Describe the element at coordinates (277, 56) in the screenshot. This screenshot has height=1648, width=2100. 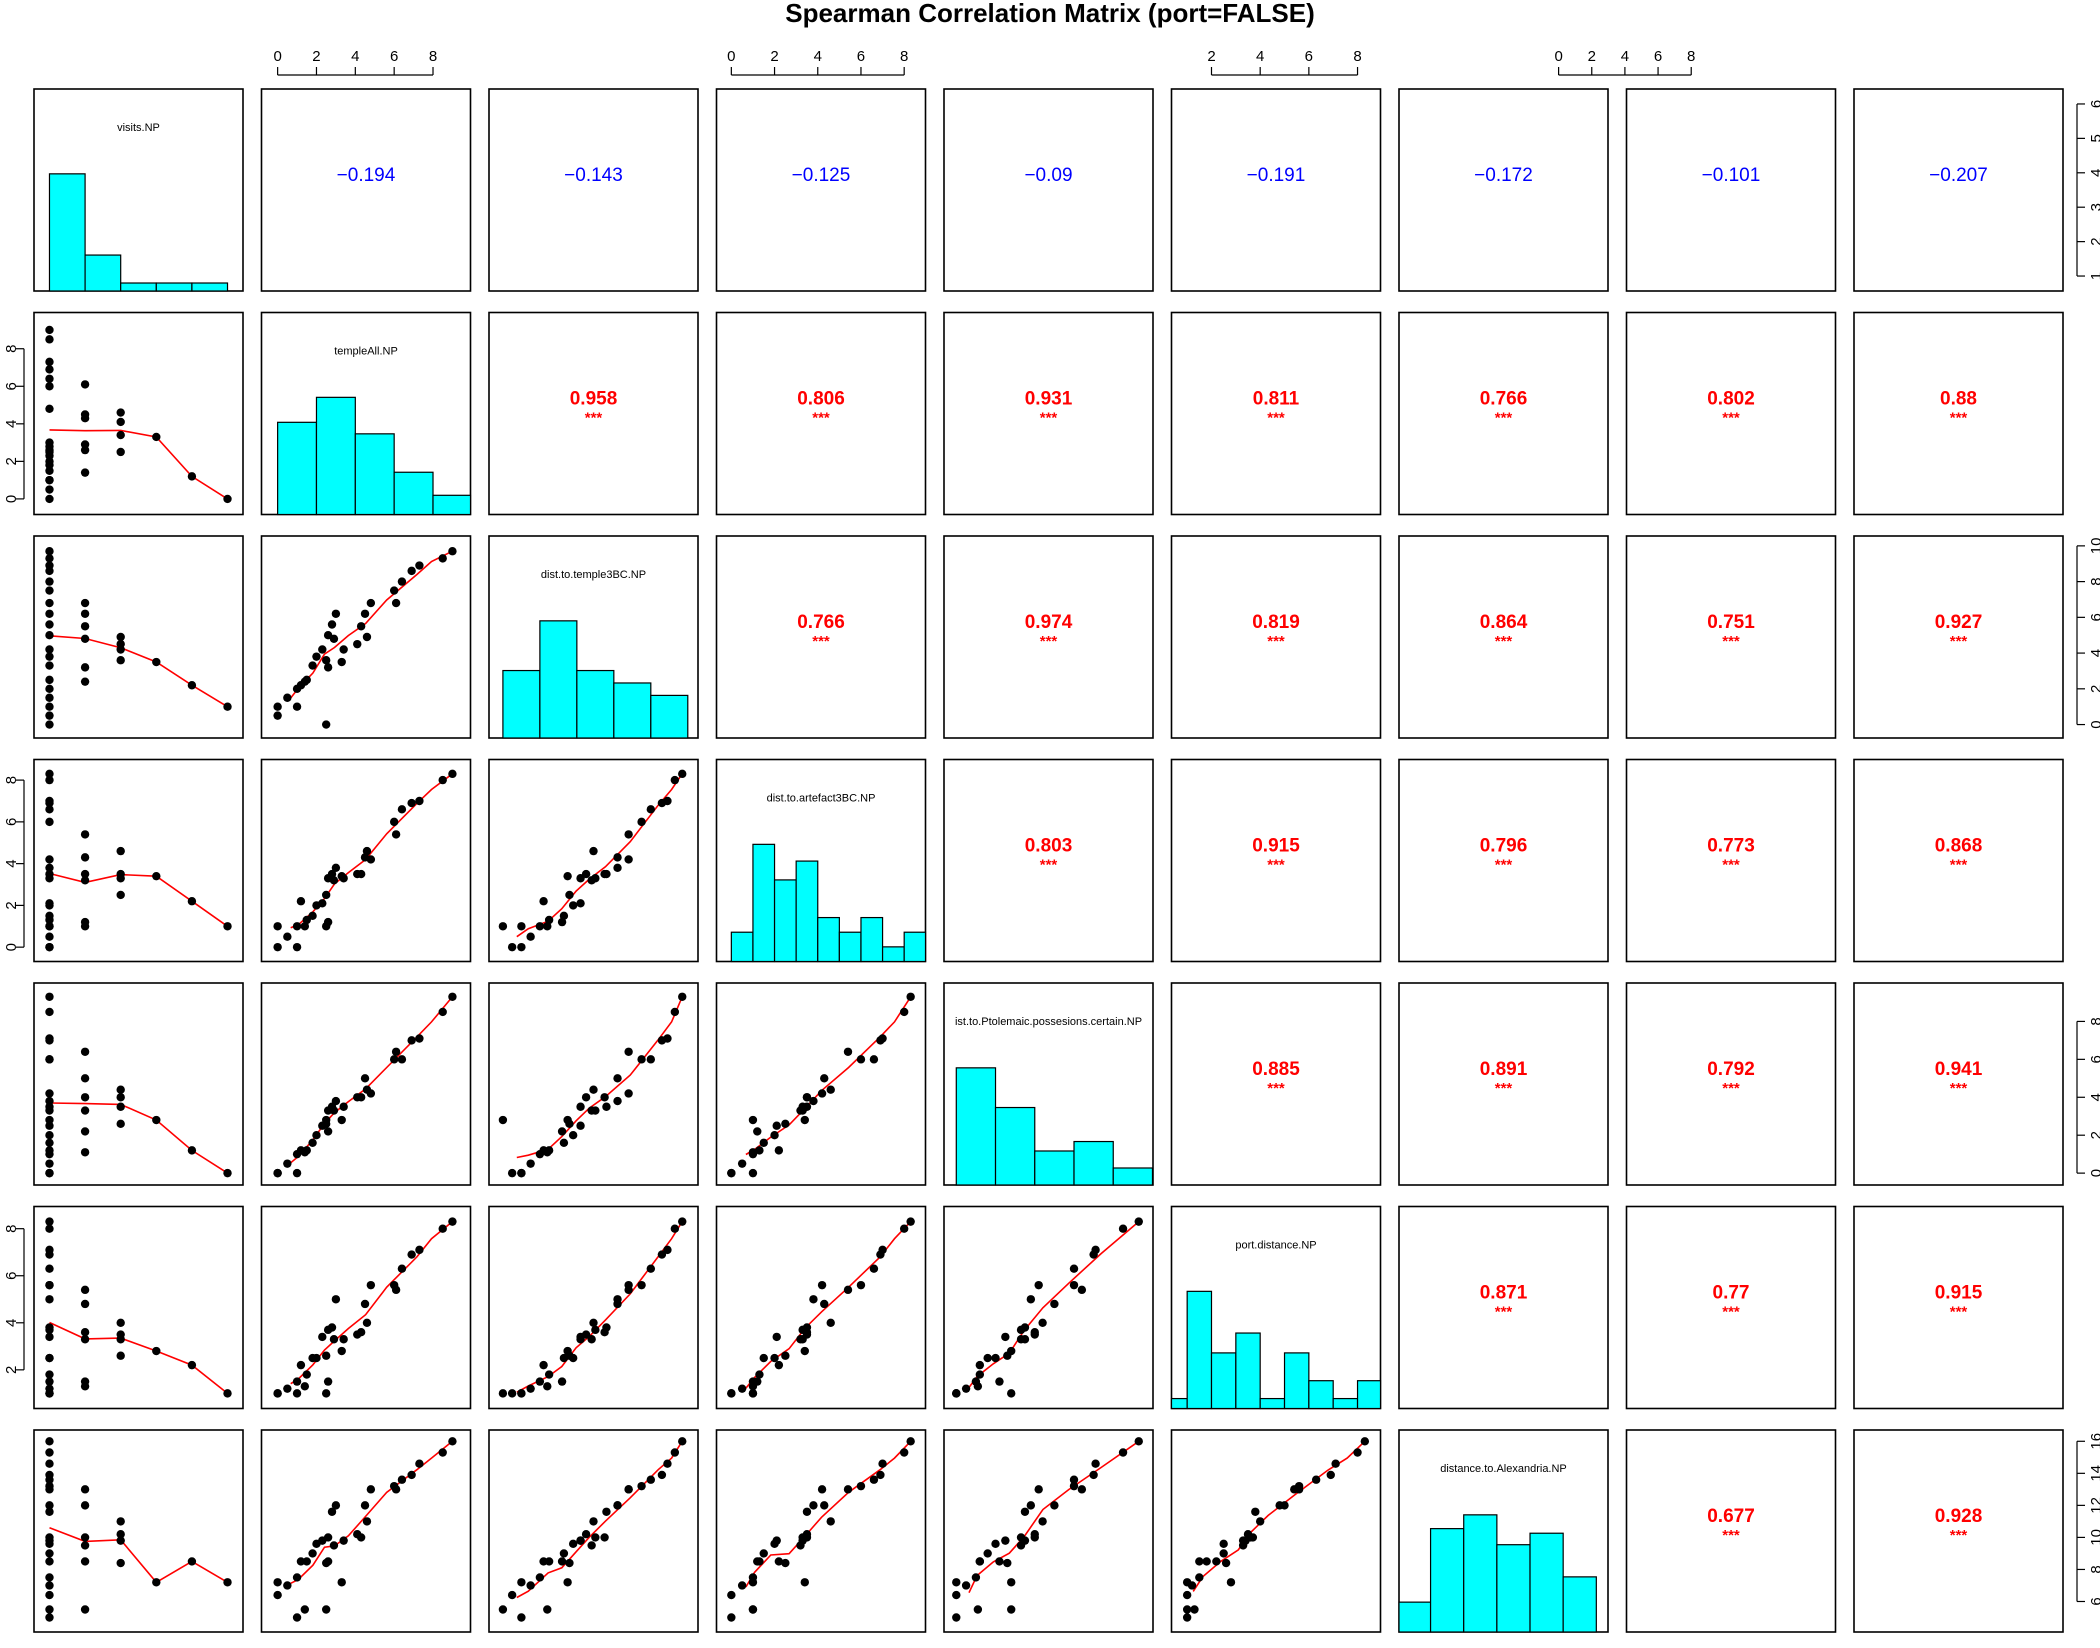
I see `top-tick-label-c1-0: 0` at that location.